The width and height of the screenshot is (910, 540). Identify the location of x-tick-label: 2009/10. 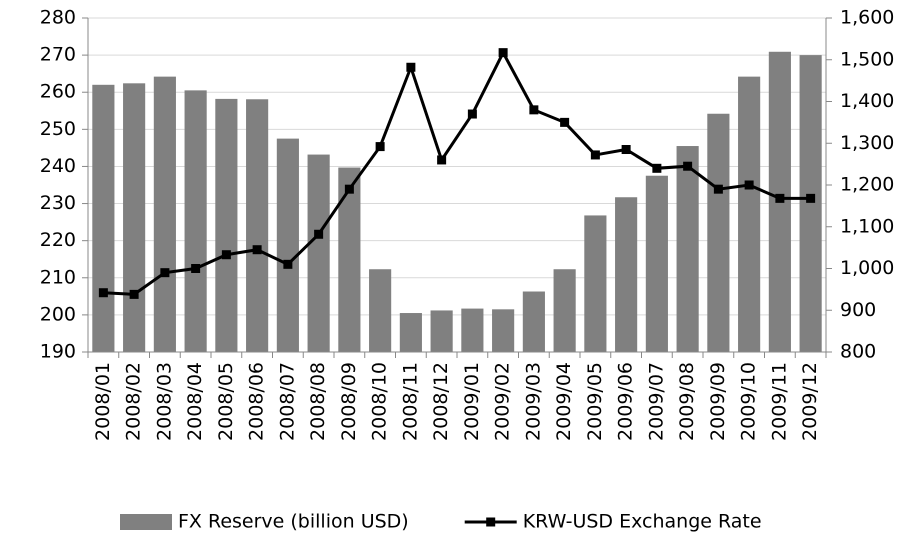
(749, 401).